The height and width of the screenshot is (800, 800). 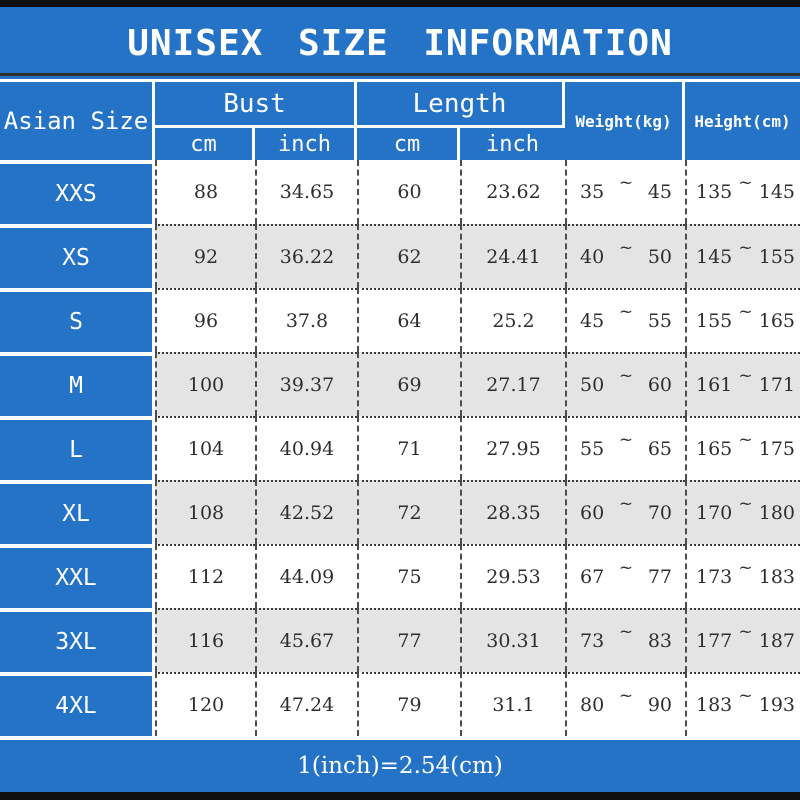 I want to click on bust-inch-value: 42.52, so click(x=306, y=512).